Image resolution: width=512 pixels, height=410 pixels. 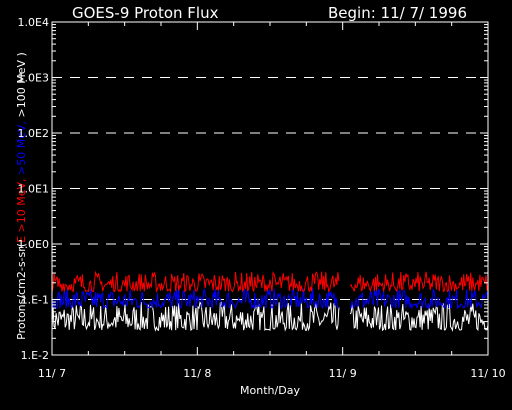 What do you see at coordinates (21, 90) in the screenshot?
I see `y-axis-label-series-2: >100 MeV` at bounding box center [21, 90].